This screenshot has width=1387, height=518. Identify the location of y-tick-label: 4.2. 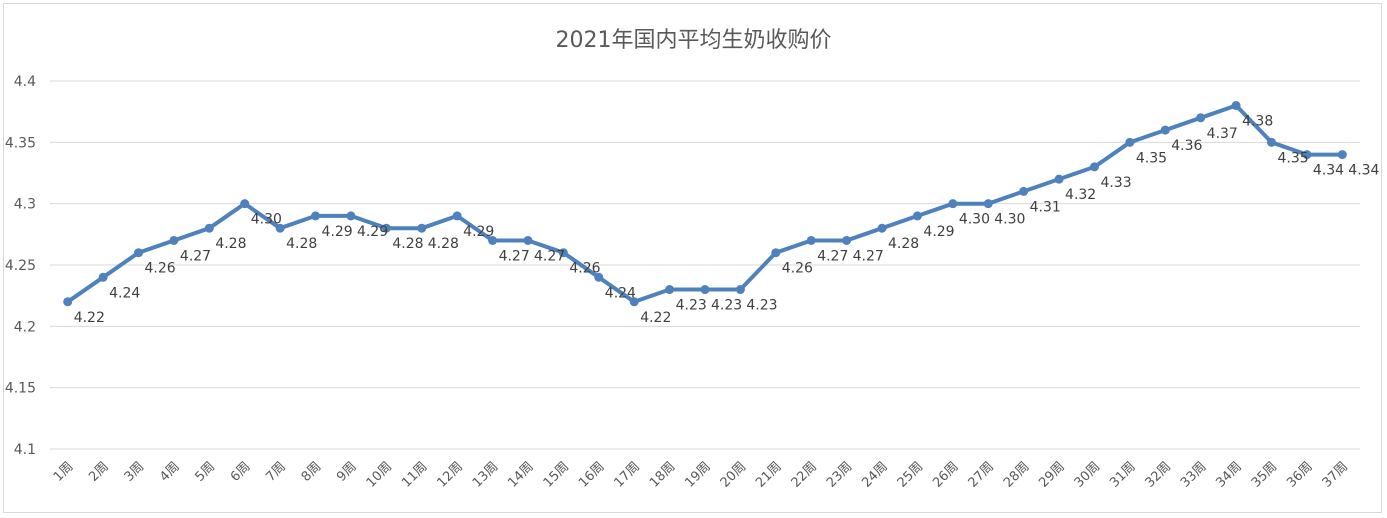
(25, 327).